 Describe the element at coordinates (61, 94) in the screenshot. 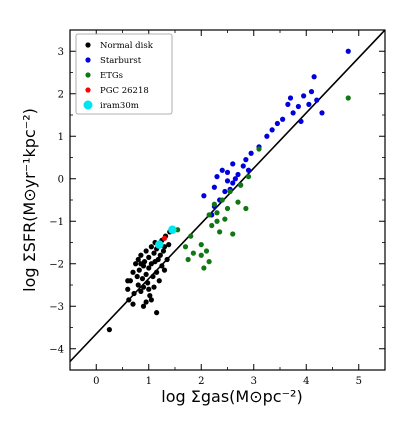

I see `y-tick-label: 2` at that location.